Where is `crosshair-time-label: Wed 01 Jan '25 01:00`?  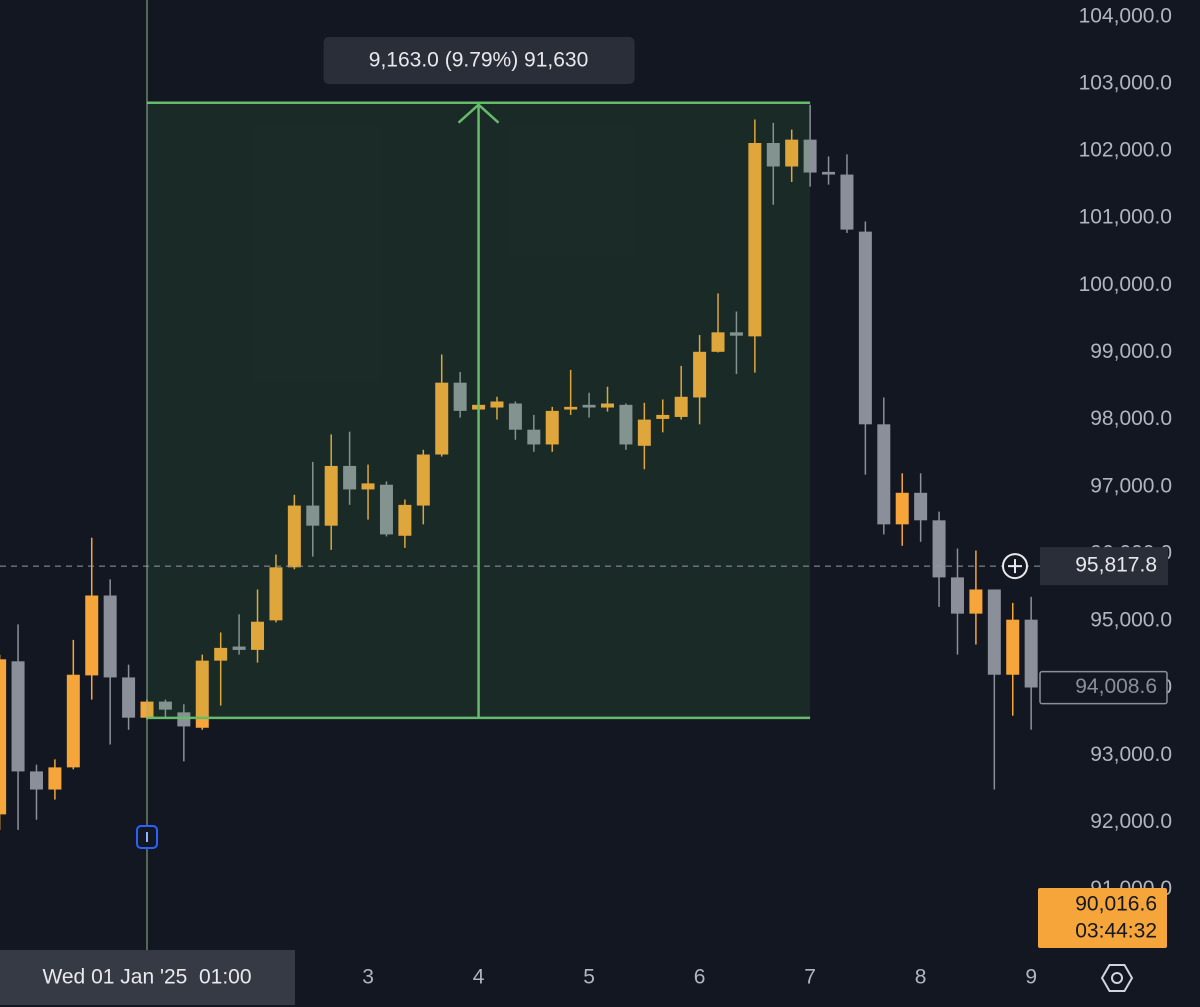 crosshair-time-label: Wed 01 Jan '25 01:00 is located at coordinates (146, 977).